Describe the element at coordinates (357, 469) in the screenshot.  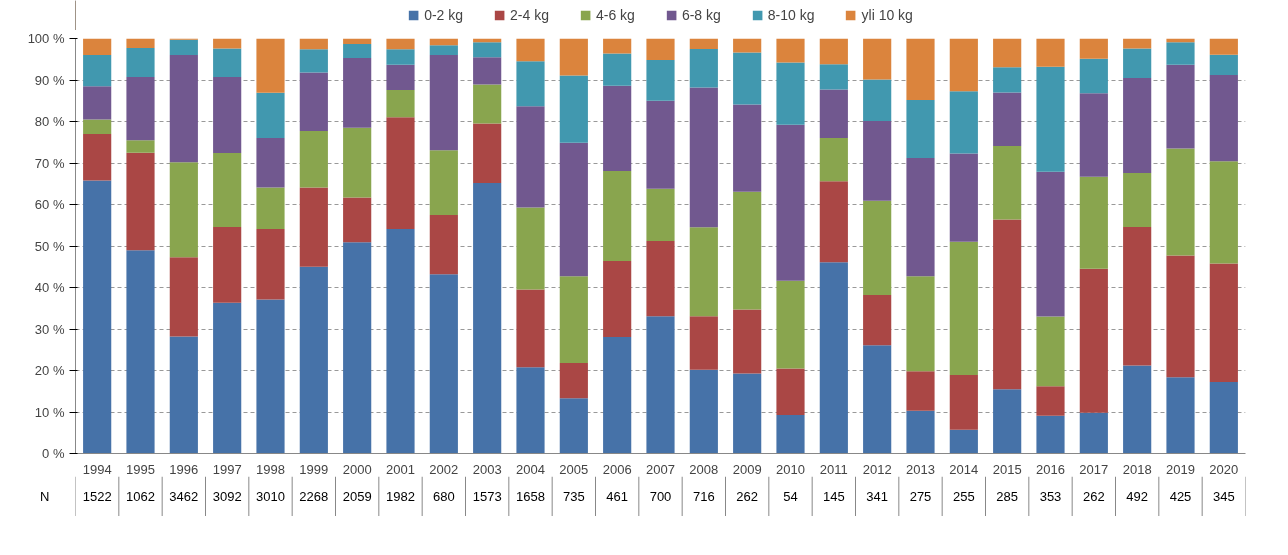
I see `x-tick-label: 2000` at that location.